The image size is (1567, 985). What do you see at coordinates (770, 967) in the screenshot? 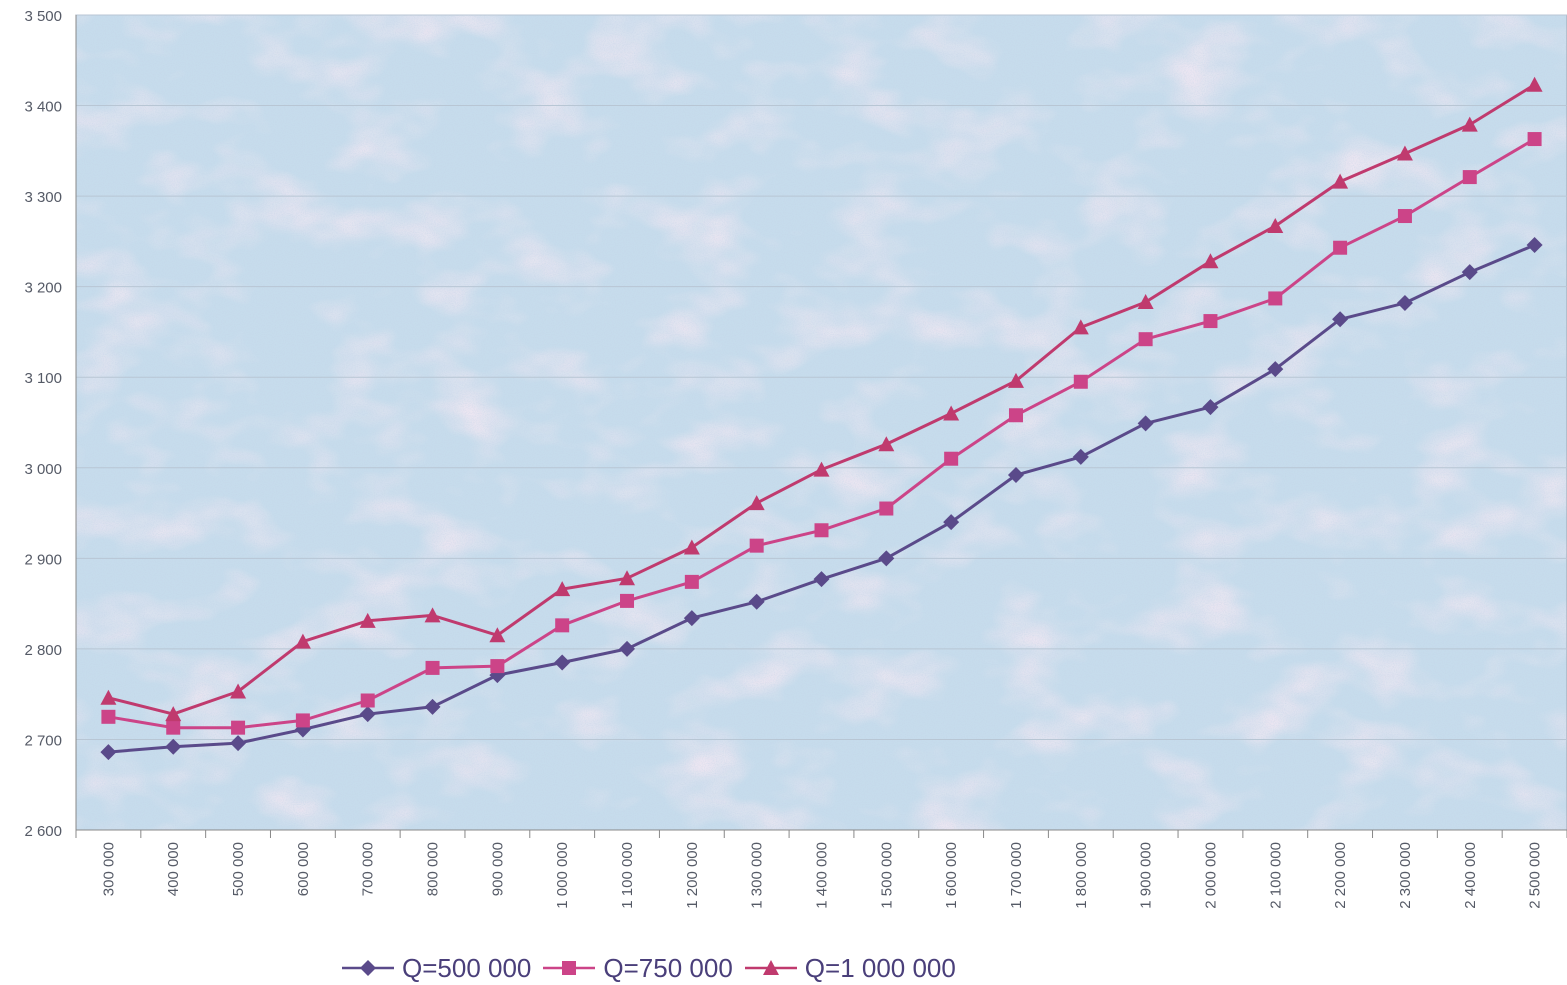
I see `legend-marker-triangle-icon` at bounding box center [770, 967].